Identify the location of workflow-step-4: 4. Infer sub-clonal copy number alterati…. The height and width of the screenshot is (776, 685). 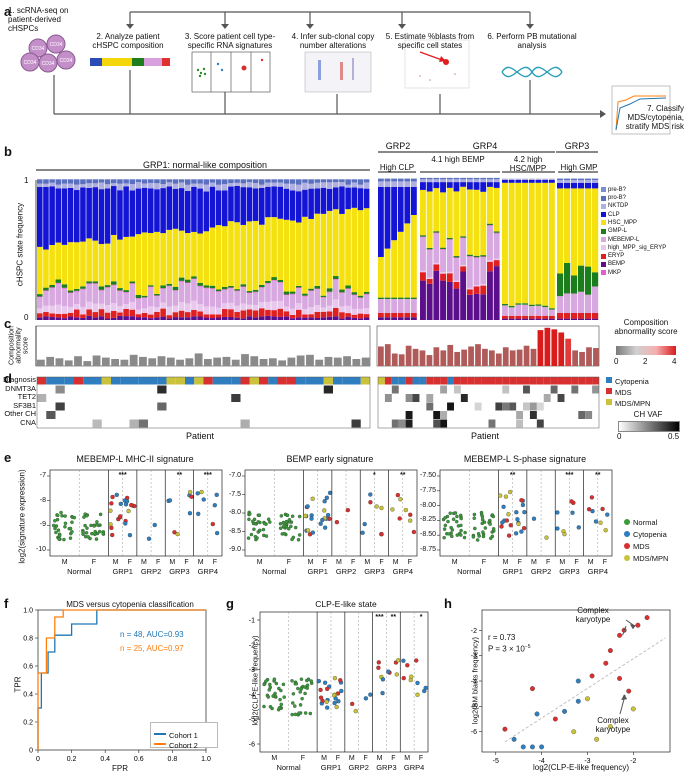
(333, 41).